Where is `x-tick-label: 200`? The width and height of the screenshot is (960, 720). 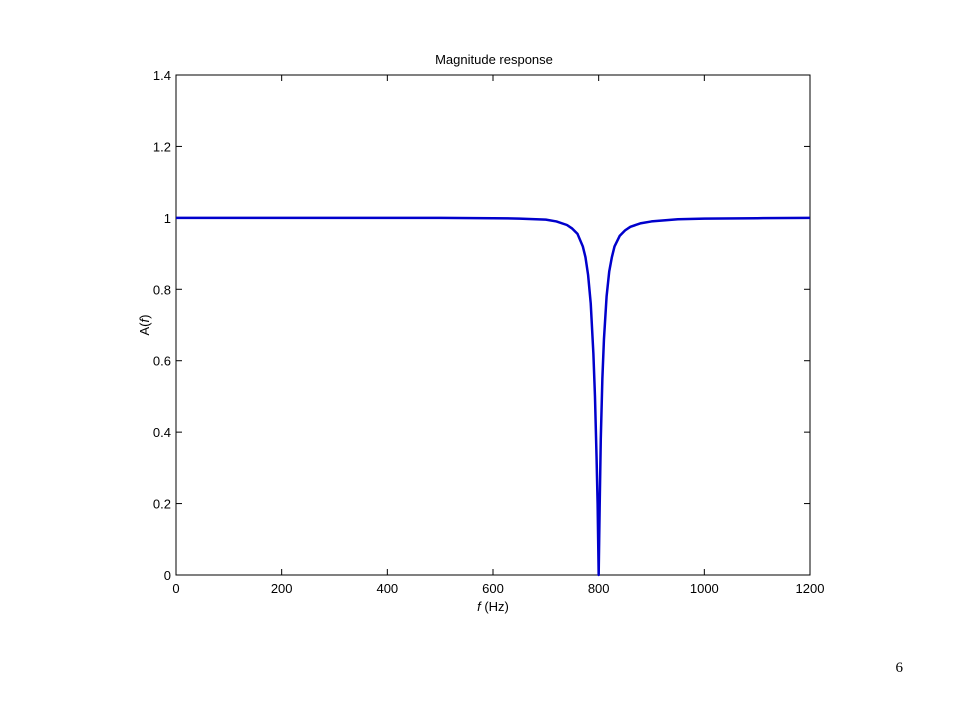 x-tick-label: 200 is located at coordinates (282, 588).